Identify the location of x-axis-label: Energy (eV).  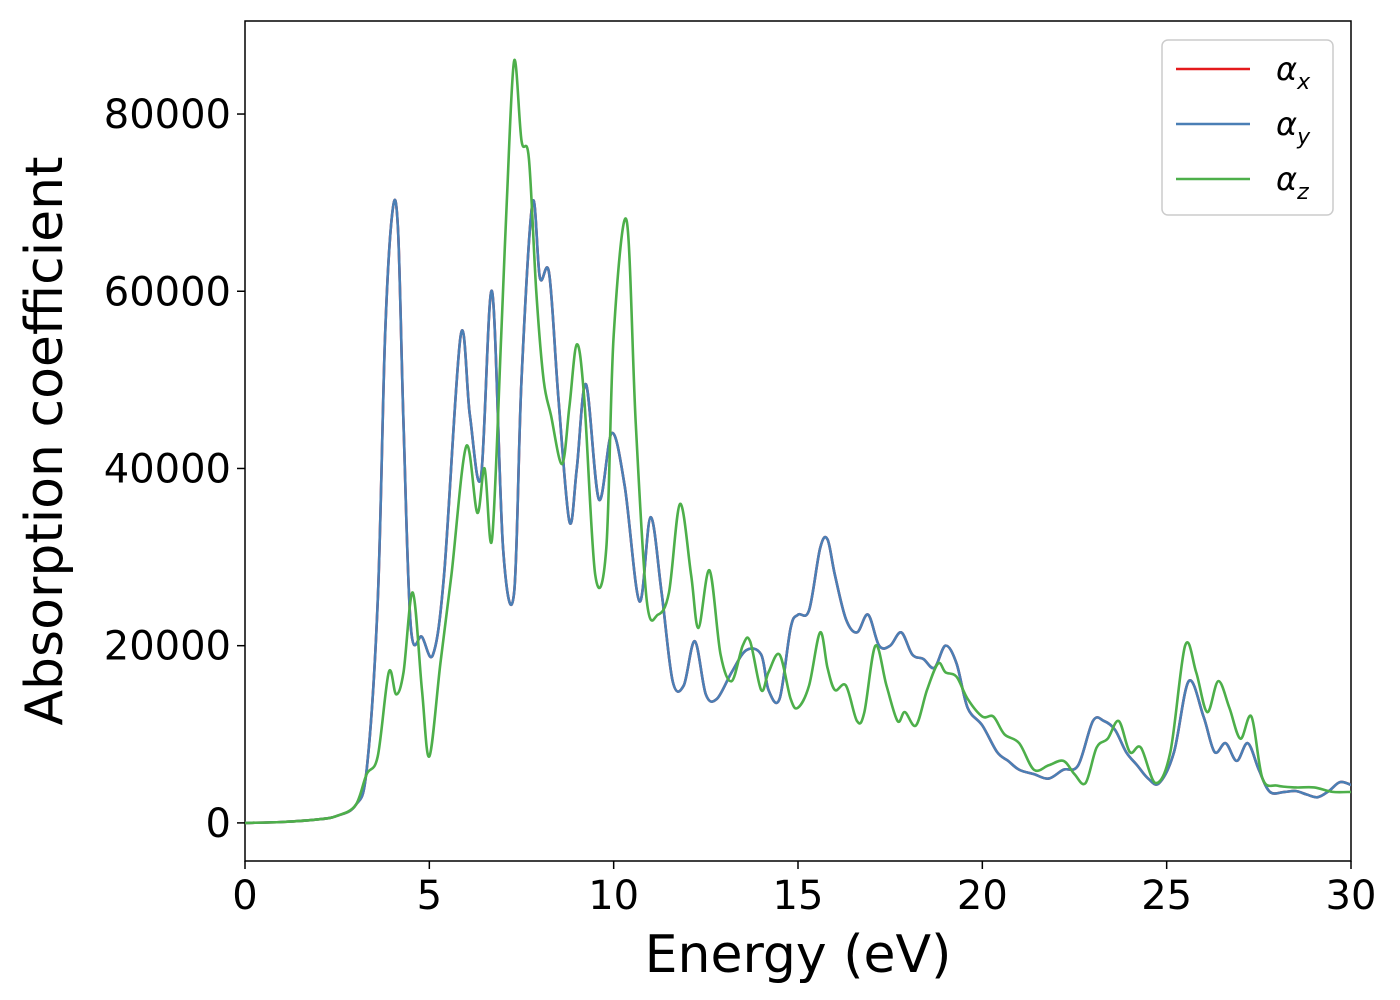
(798, 955).